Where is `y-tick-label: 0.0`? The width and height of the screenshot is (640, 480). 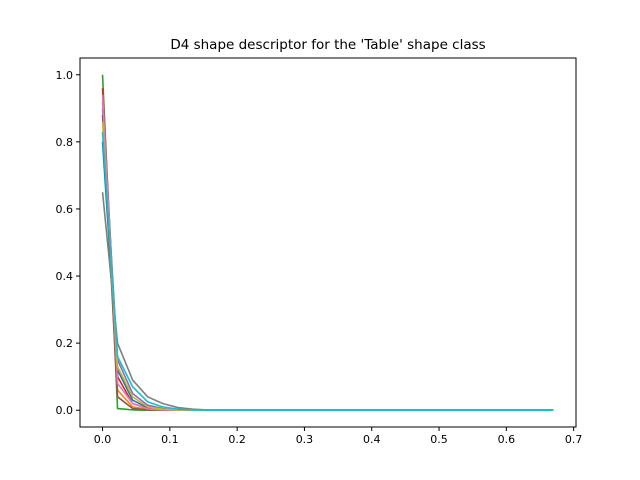
y-tick-label: 0.0 is located at coordinates (65, 410).